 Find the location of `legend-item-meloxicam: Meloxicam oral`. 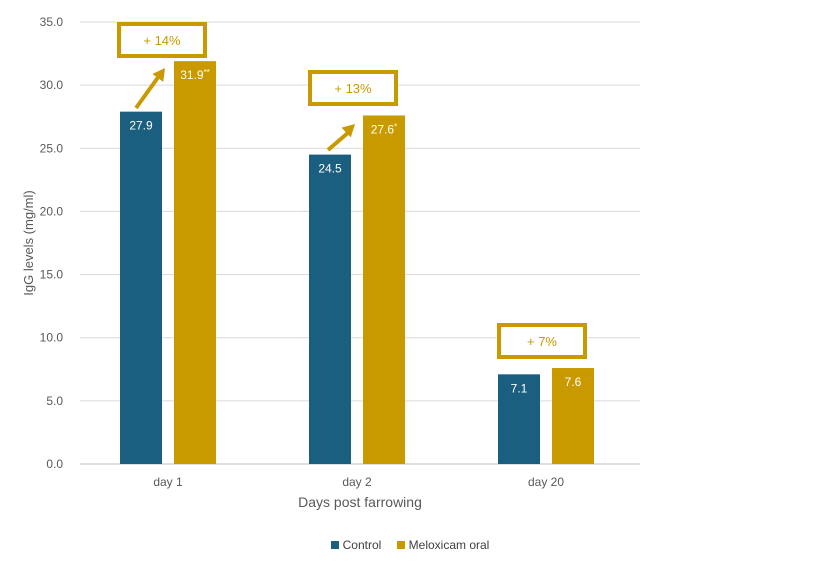

legend-item-meloxicam: Meloxicam oral is located at coordinates (443, 545).